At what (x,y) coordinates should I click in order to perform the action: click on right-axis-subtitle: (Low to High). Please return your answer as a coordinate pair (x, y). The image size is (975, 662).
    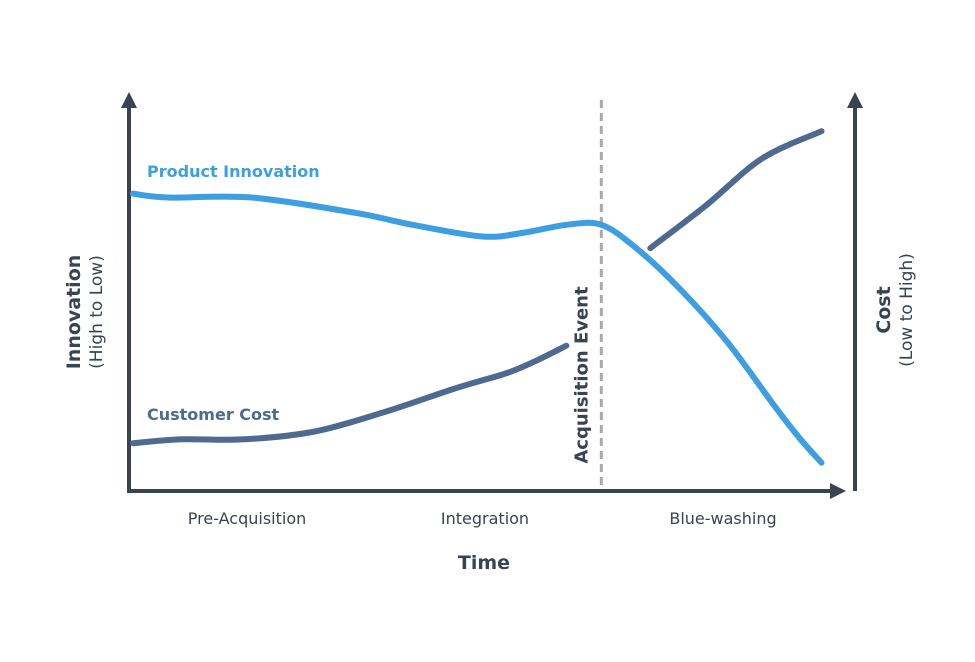
    Looking at the image, I should click on (907, 310).